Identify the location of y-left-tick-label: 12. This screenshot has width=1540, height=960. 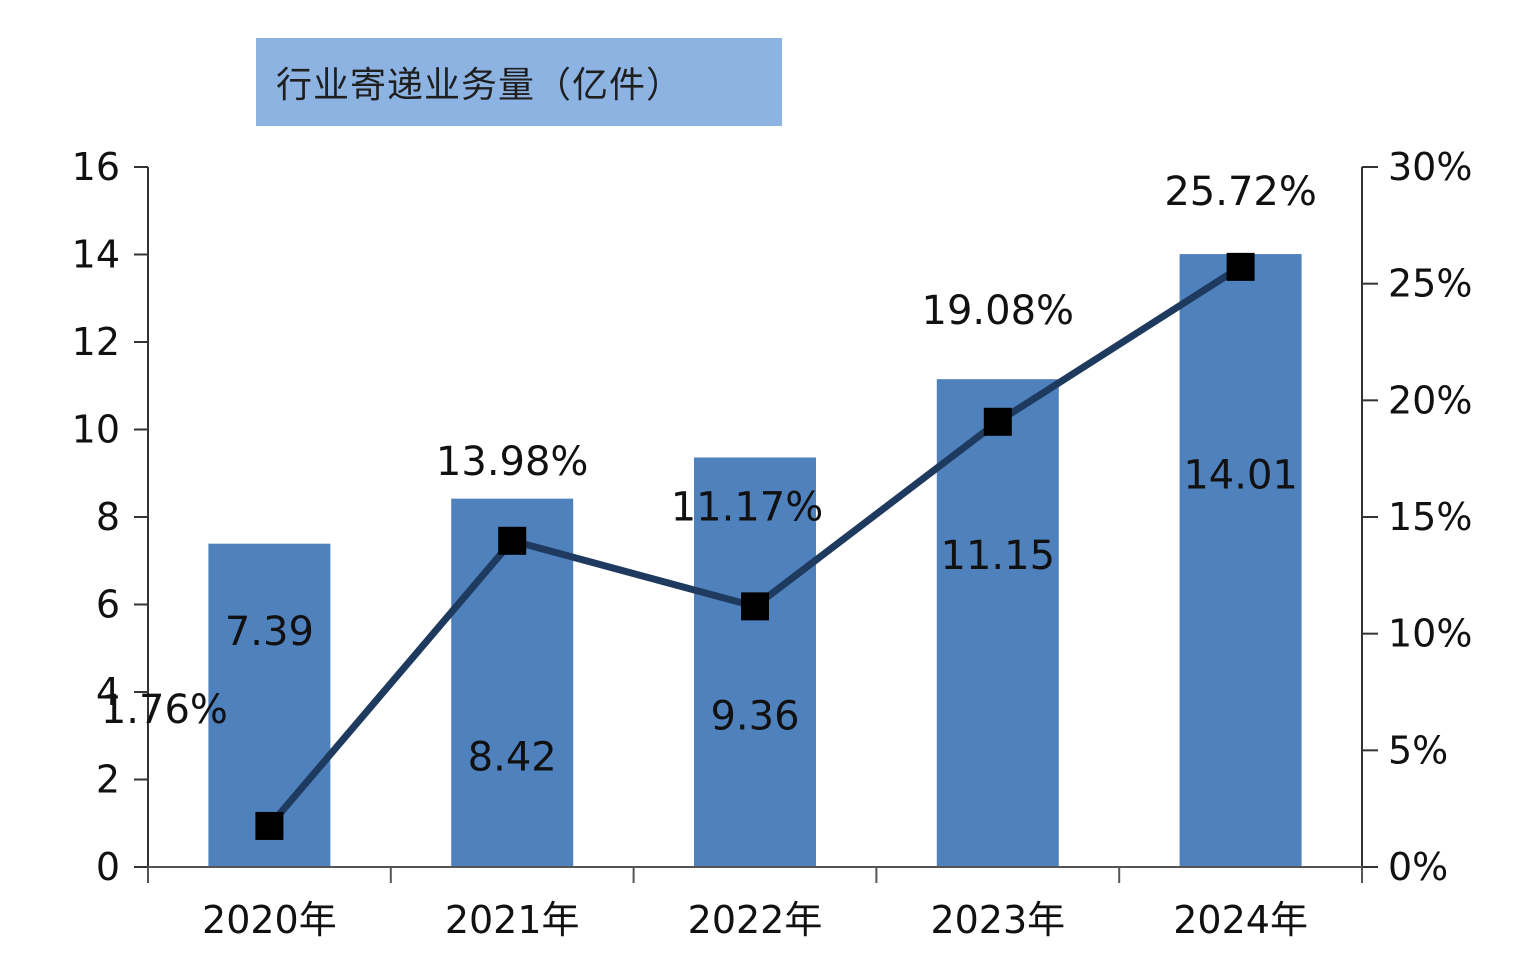
(96, 342).